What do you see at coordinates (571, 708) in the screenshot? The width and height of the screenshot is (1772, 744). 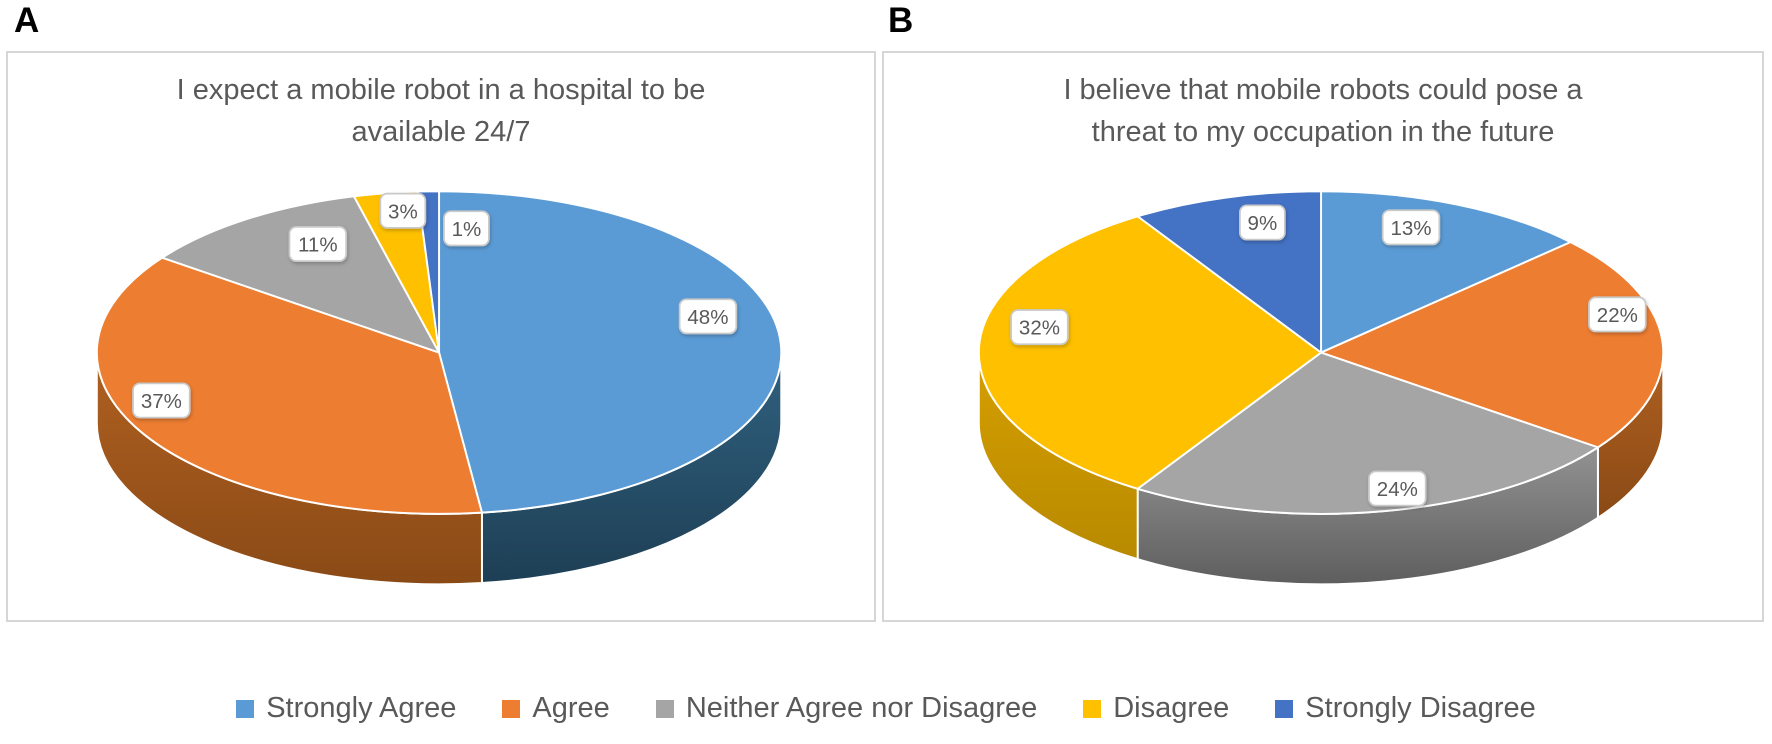 I see `legend-label: Agree` at bounding box center [571, 708].